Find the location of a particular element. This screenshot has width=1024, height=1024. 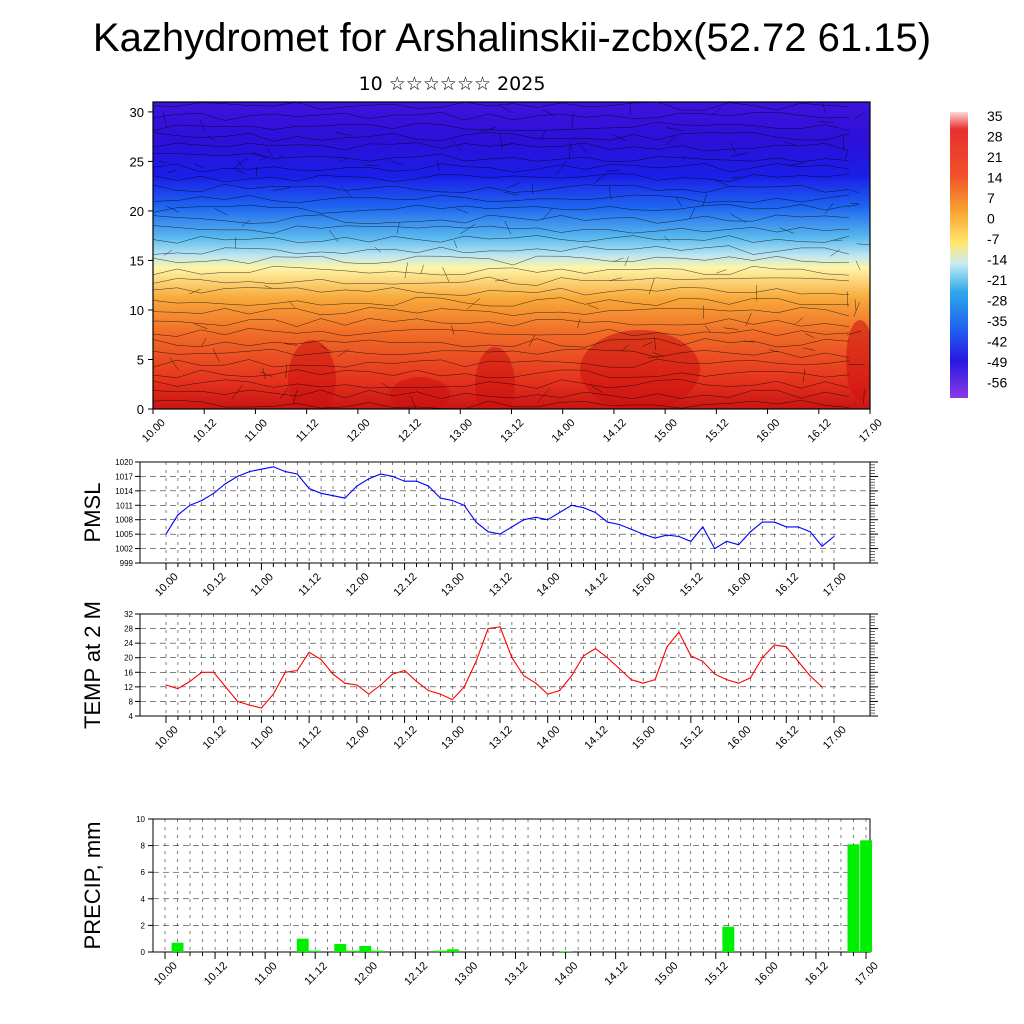

y-tick-label: 4 is located at coordinates (143, 899).